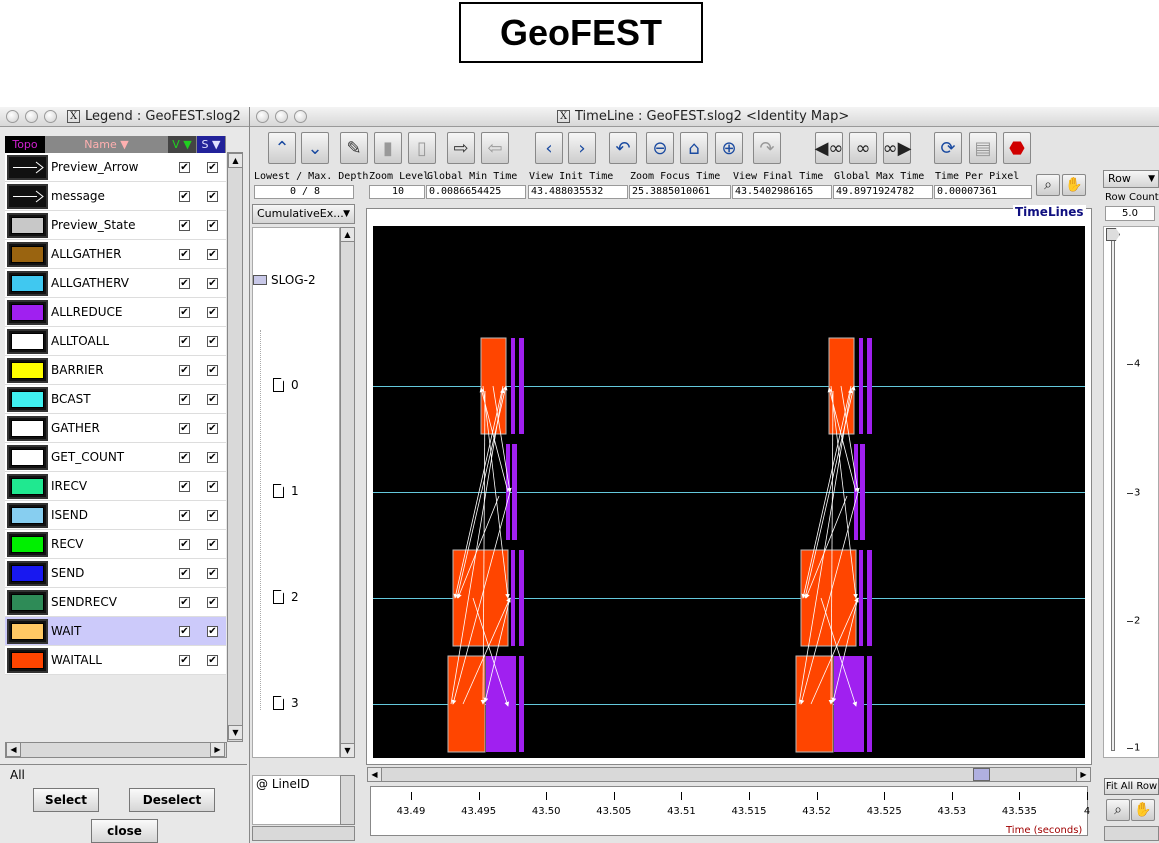 The image size is (1159, 843). What do you see at coordinates (347, 234) in the screenshot?
I see `scroll-up-icon: ▲` at bounding box center [347, 234].